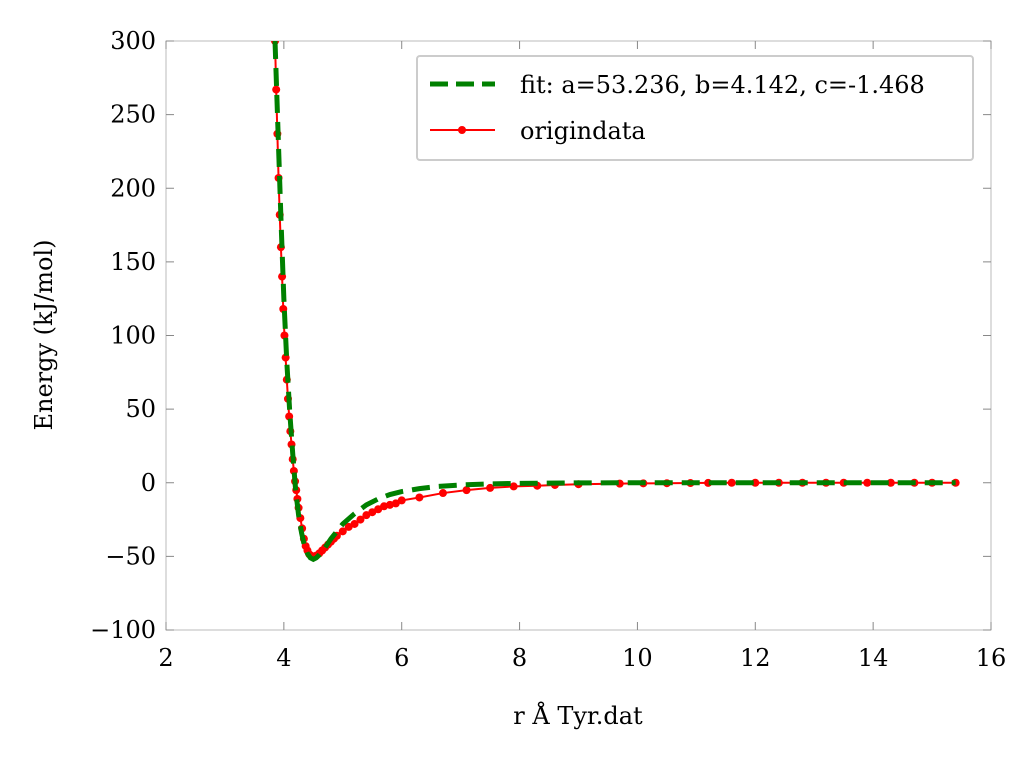 The height and width of the screenshot is (763, 1035). Describe the element at coordinates (133, 336) in the screenshot. I see `y-tick-label: 100` at that location.